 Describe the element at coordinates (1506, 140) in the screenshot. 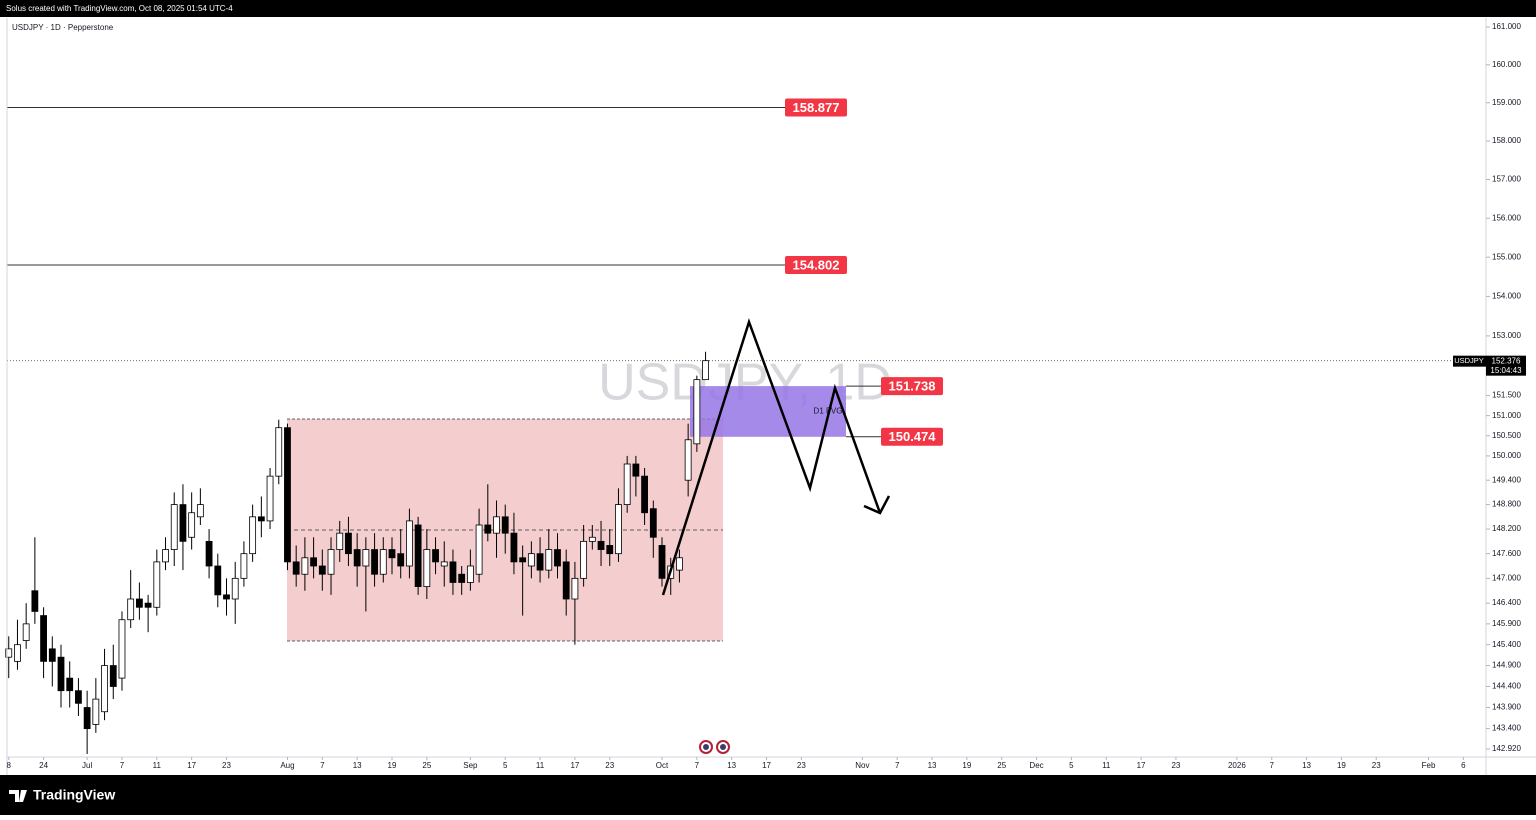

I see `y-tick-label: 158.000` at that location.